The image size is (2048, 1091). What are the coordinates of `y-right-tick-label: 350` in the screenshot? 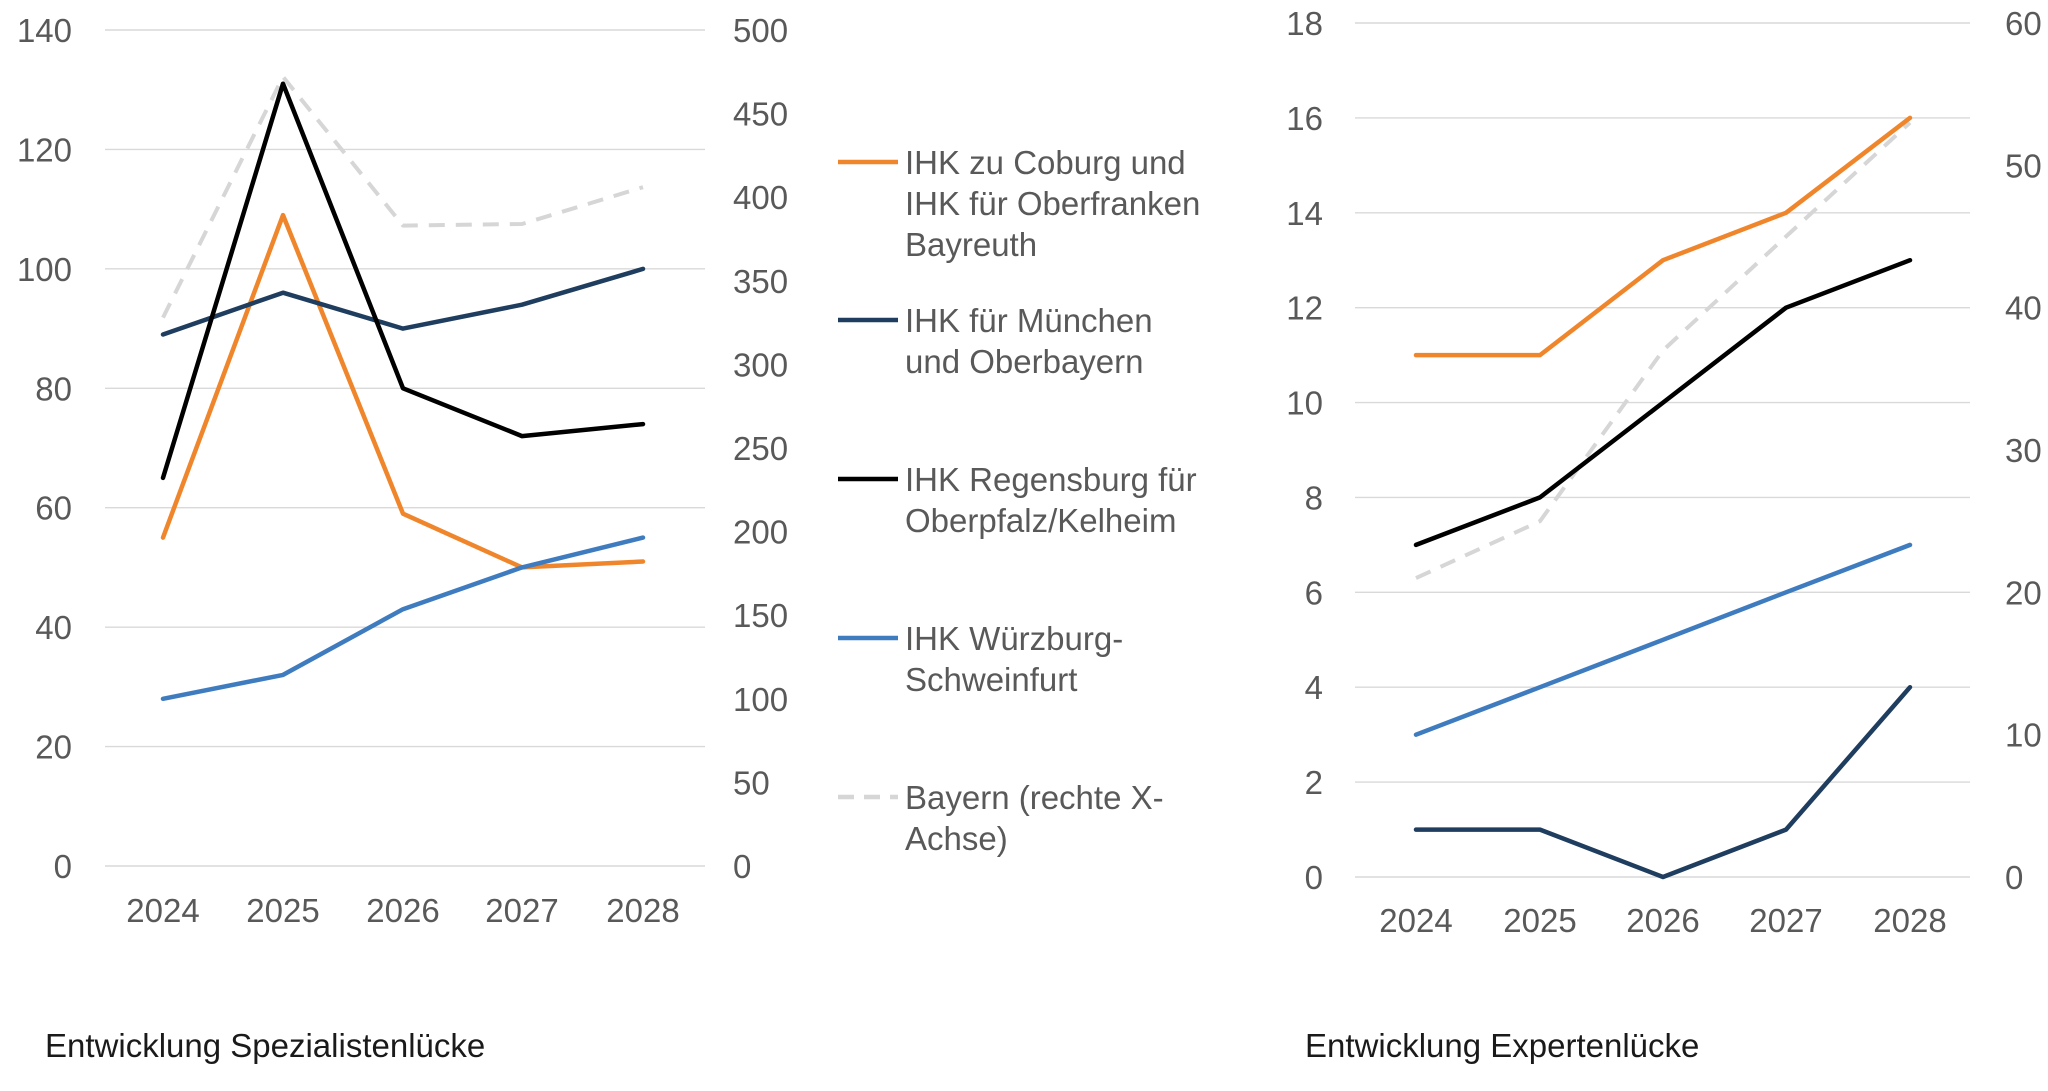 It's located at (760, 281).